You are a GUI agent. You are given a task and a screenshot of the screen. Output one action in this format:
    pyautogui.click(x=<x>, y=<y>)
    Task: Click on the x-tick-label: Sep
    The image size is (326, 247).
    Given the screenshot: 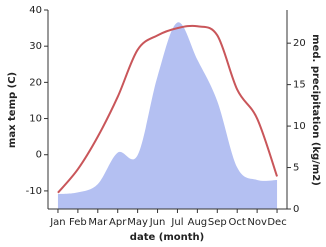 What is the action you would take?
    pyautogui.click(x=217, y=222)
    